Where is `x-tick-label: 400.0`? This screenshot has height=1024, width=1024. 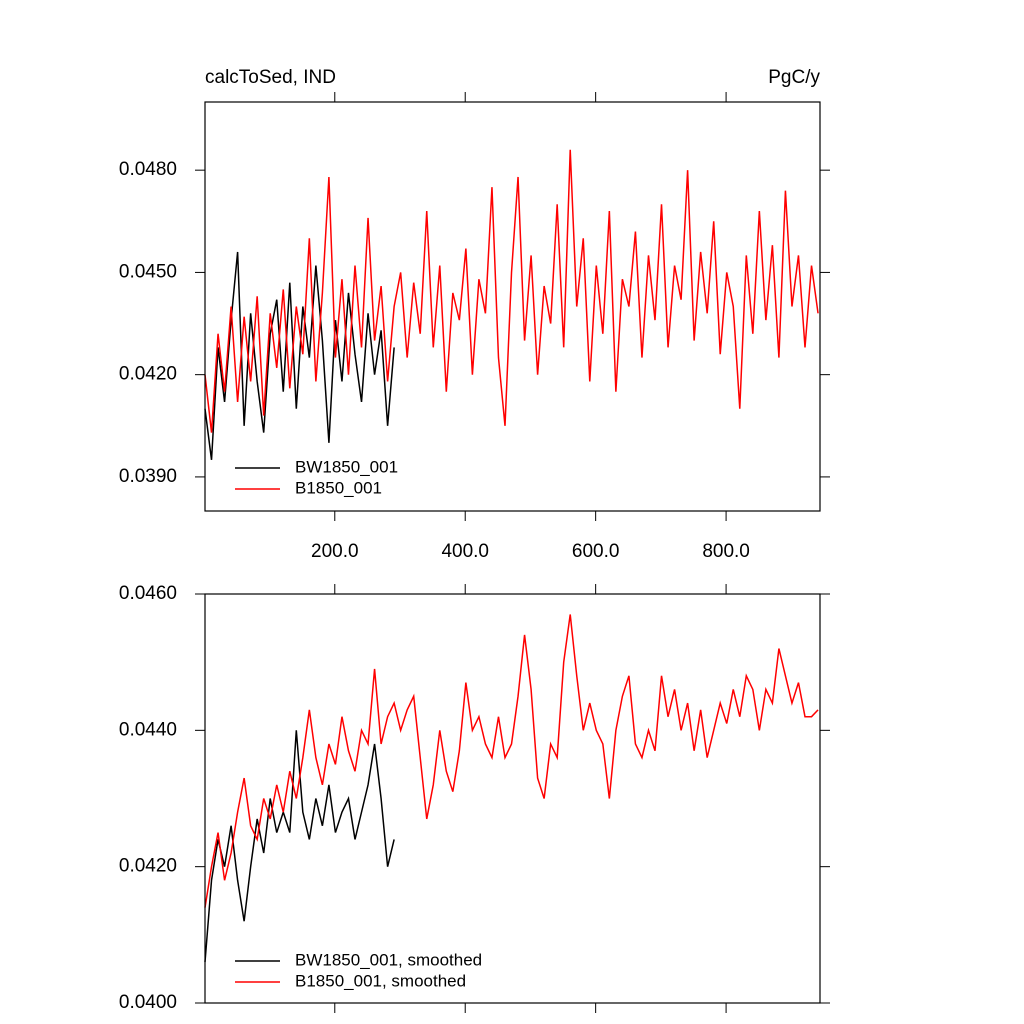
x-tick-label: 400.0 is located at coordinates (465, 551).